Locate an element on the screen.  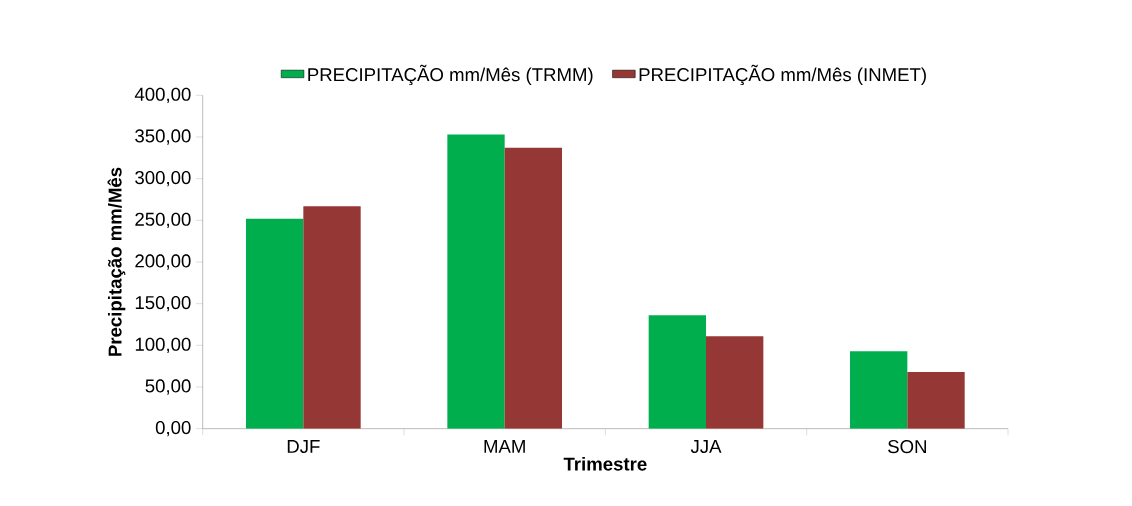
y-tick-label: 150,00 is located at coordinates (163, 303).